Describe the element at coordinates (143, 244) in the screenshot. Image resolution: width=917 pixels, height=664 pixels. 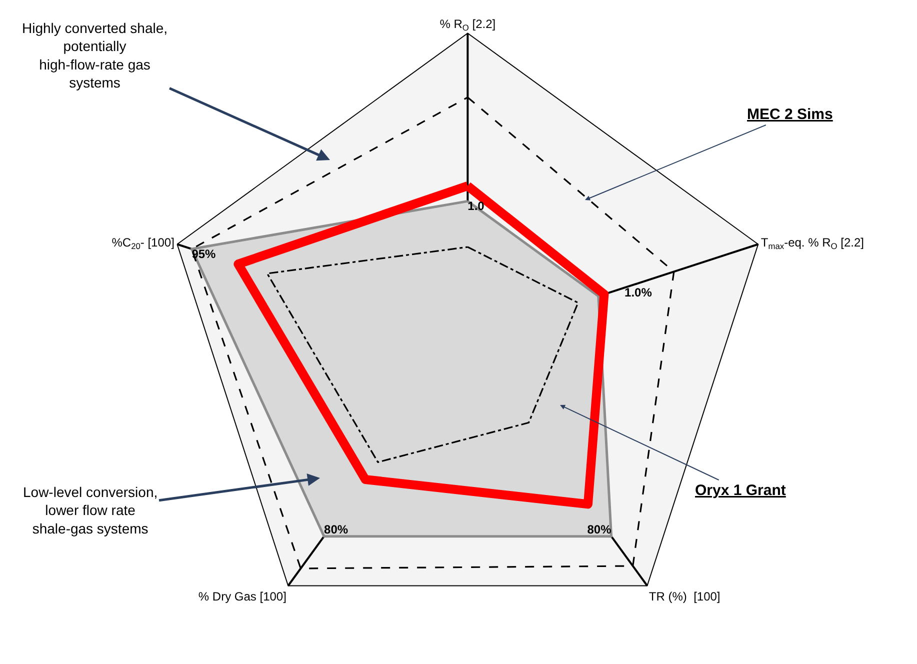
I see `spoke-label: %C$_{20}$- [100]` at that location.